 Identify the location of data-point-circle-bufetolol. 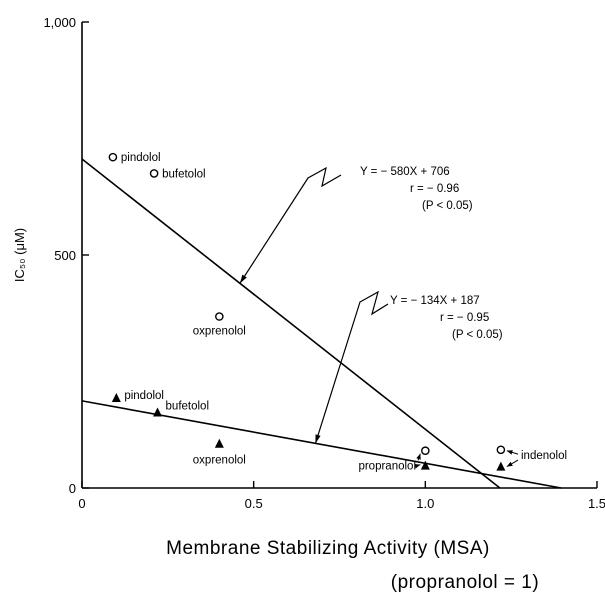
(154, 173).